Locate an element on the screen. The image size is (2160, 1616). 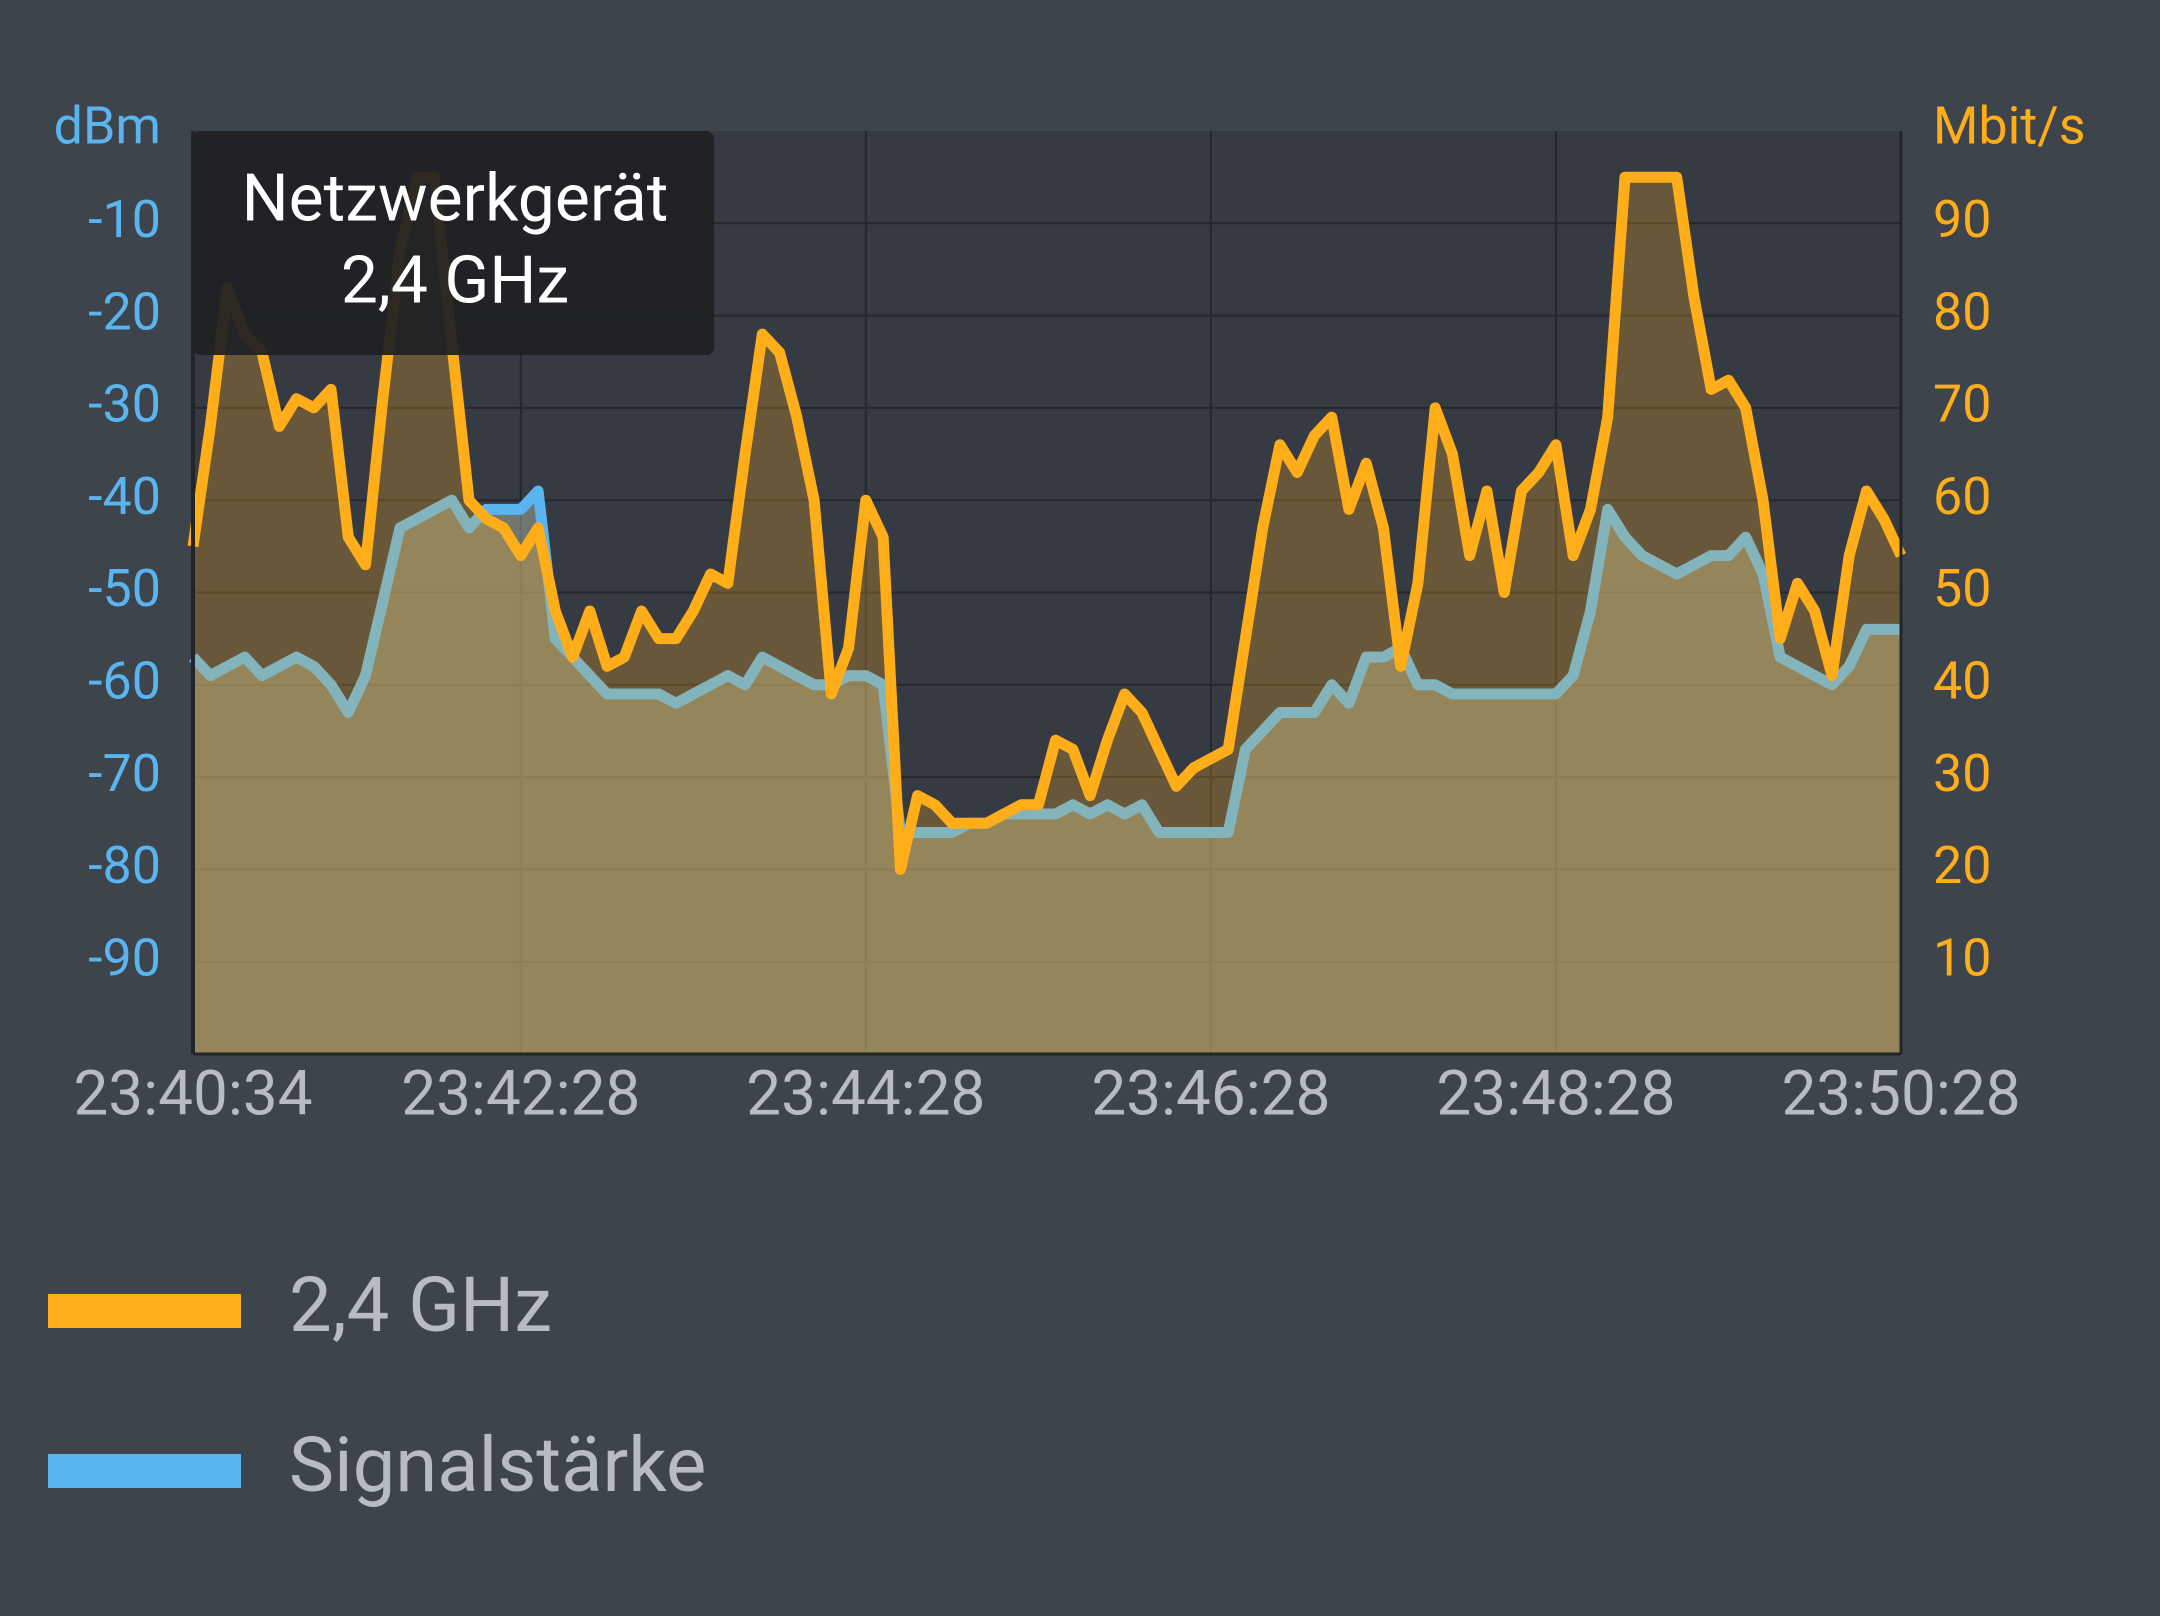
tooltip-title: Netzwerkgerät is located at coordinates (455, 198).